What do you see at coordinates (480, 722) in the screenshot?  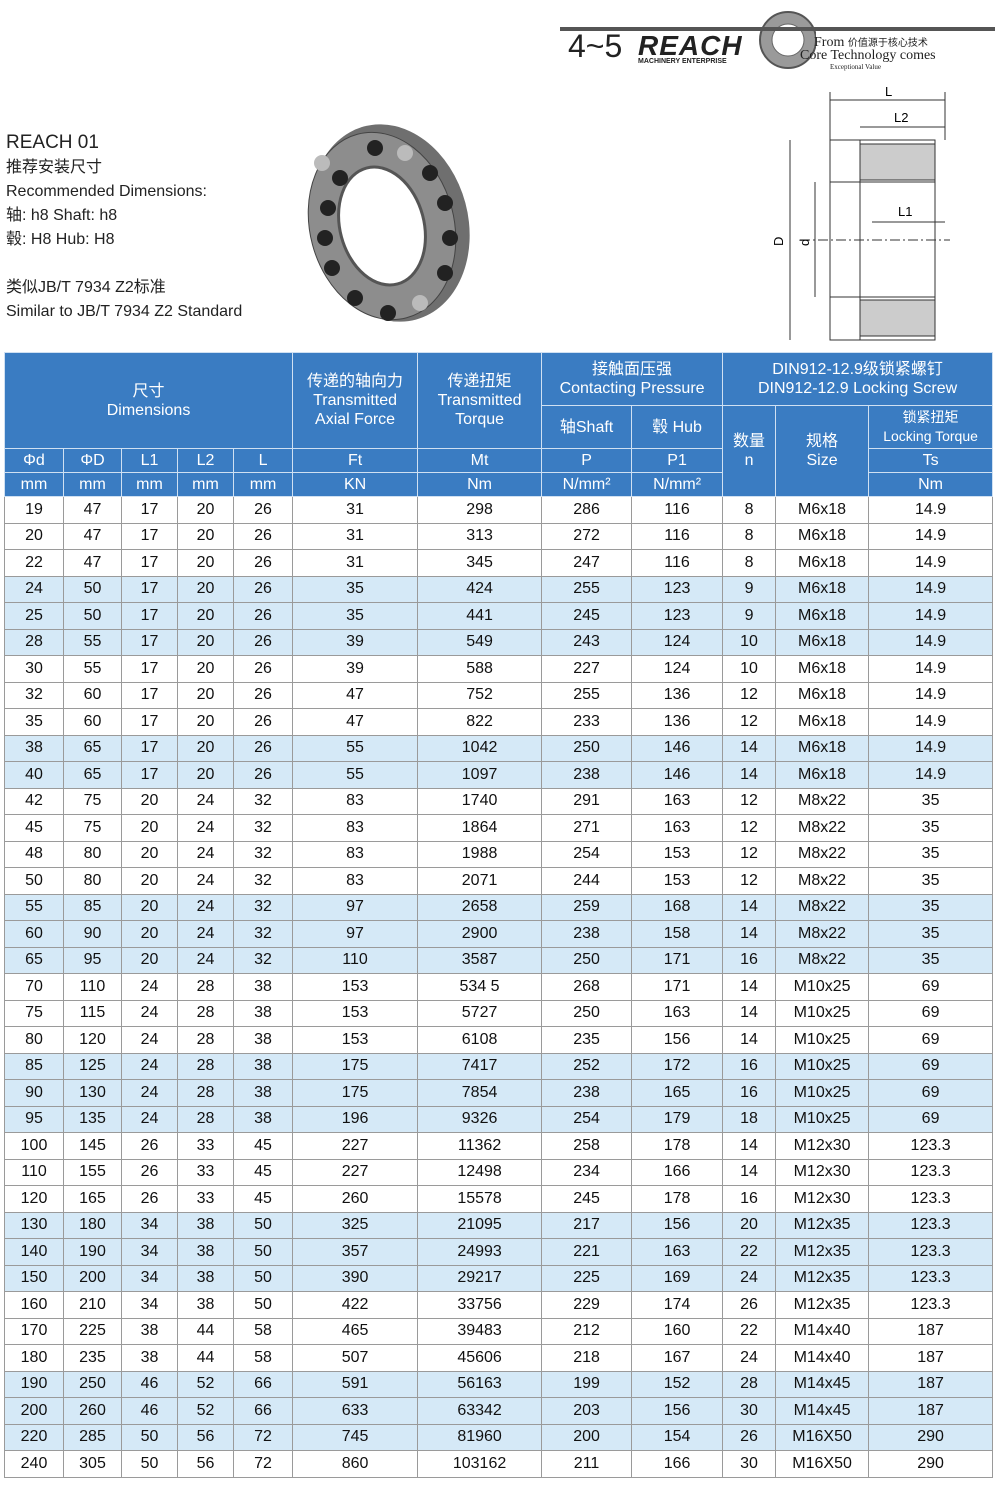 I see `table-cell: 822` at bounding box center [480, 722].